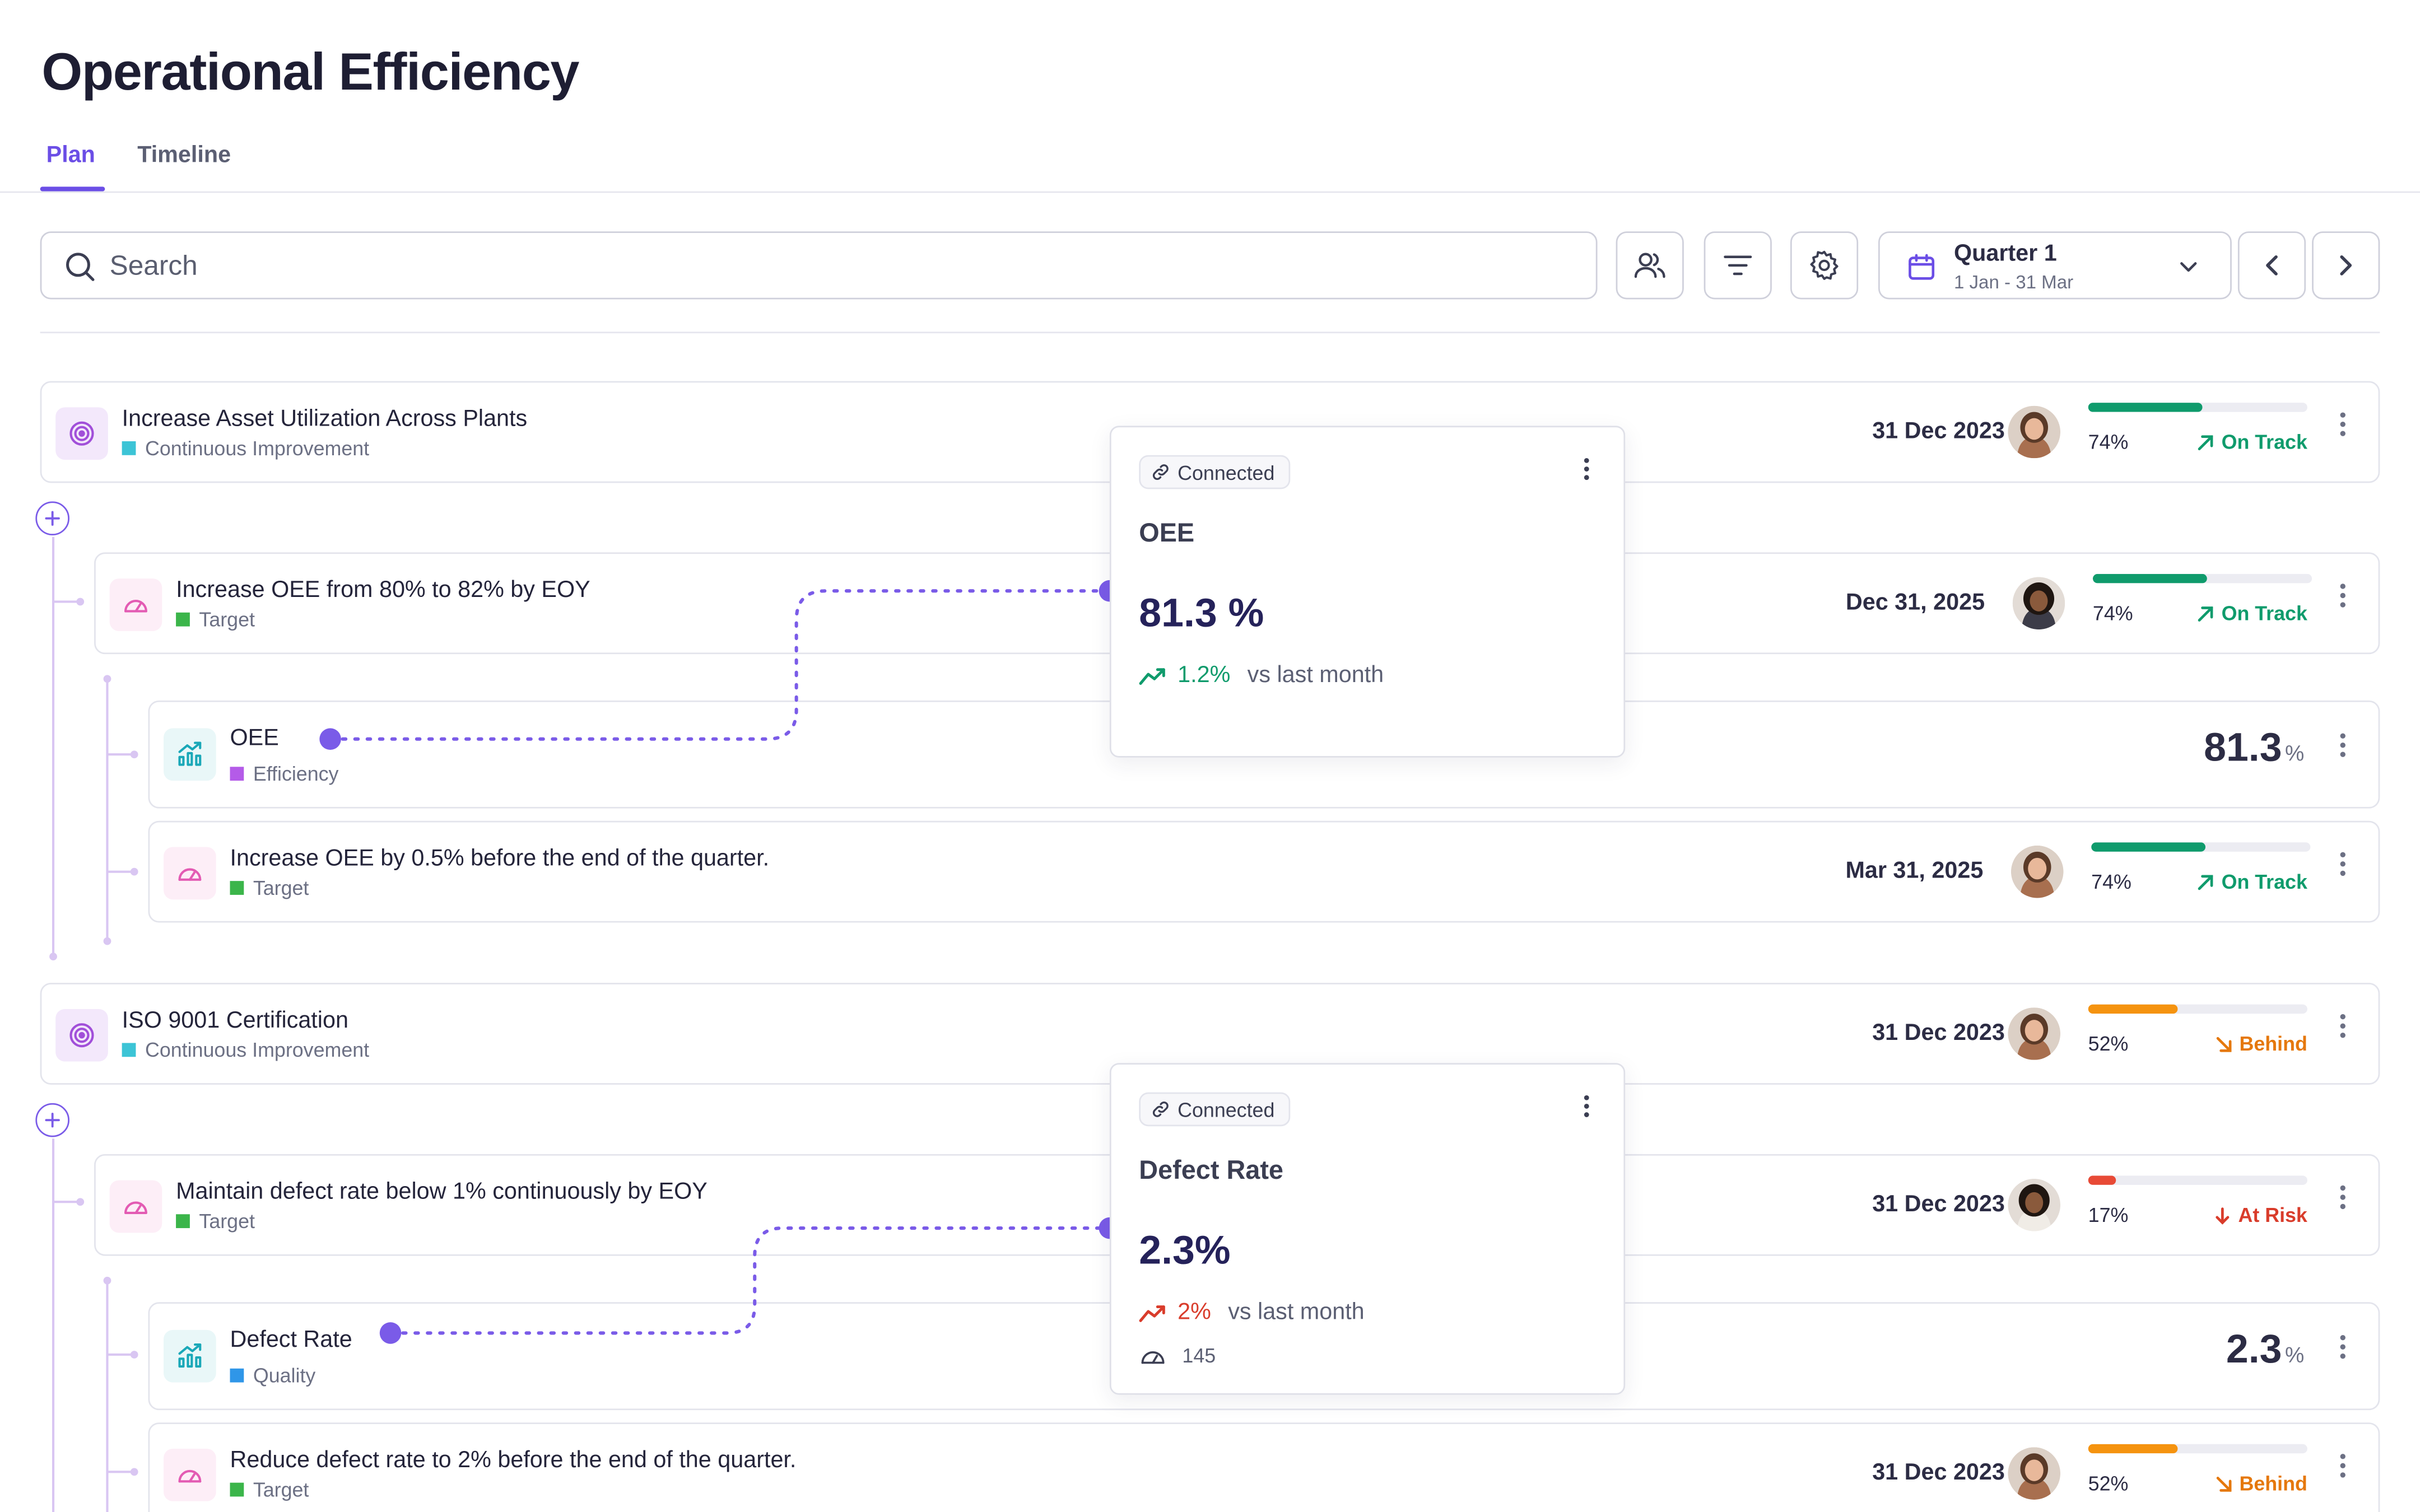 The height and width of the screenshot is (1512, 2420). What do you see at coordinates (184, 156) in the screenshot?
I see `tab-timeline: Timeline` at bounding box center [184, 156].